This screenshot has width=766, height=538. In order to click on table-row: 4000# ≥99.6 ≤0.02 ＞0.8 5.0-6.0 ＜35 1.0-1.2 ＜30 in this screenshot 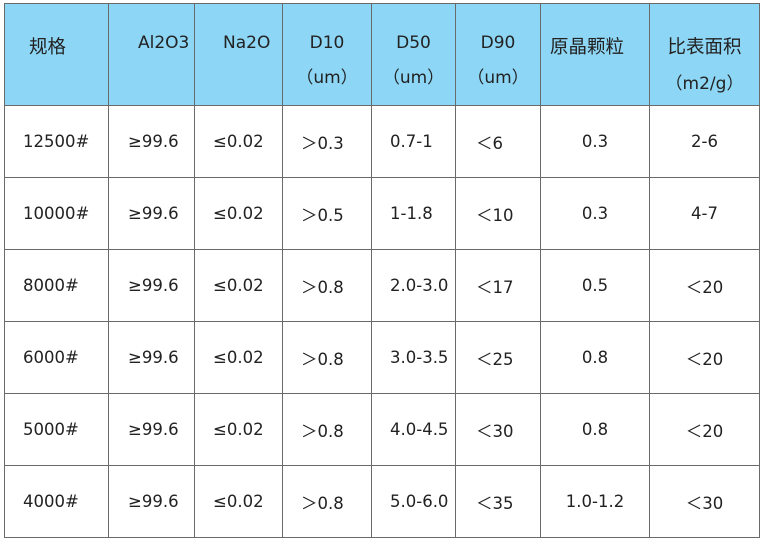, I will do `click(382, 501)`.